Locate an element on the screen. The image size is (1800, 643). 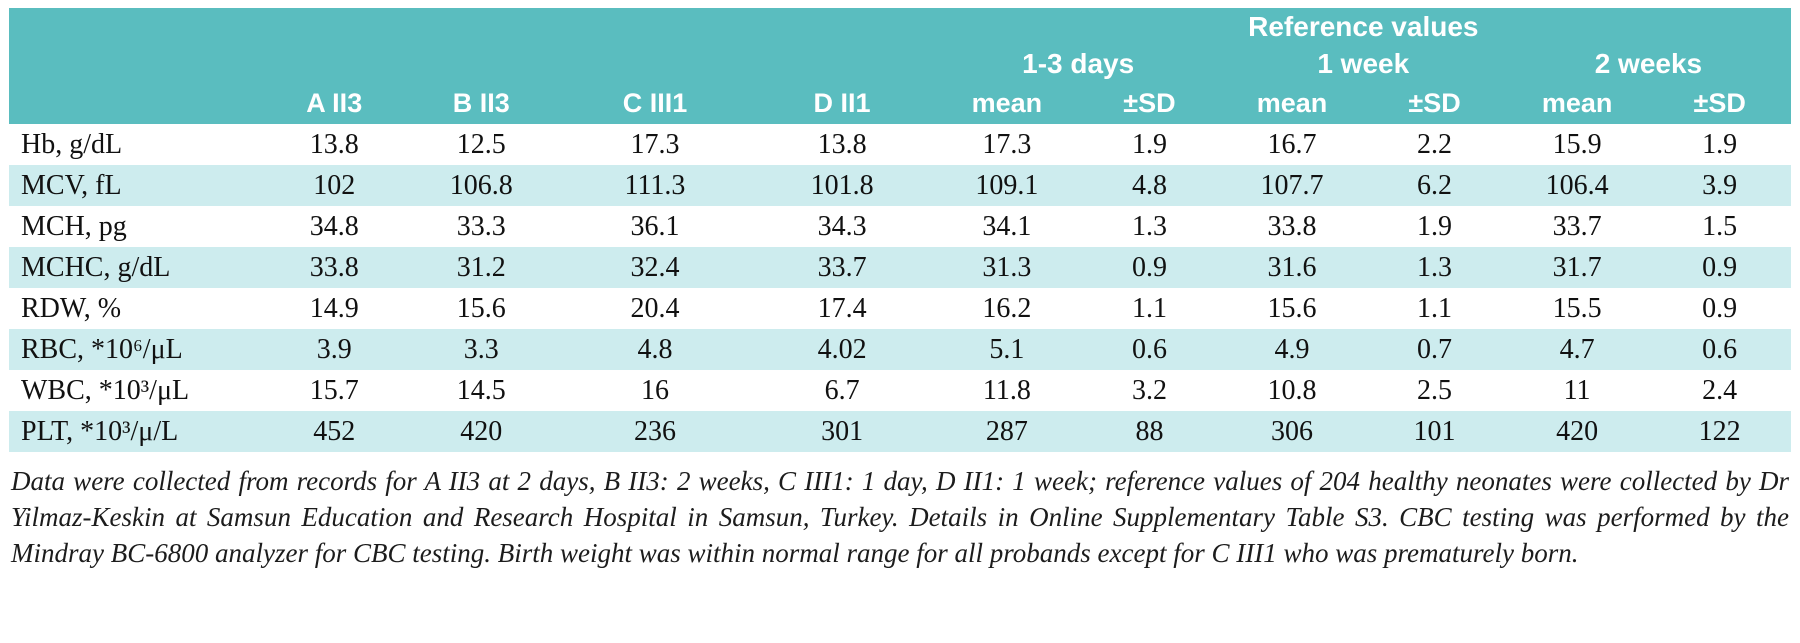
table-cell: 31.2 is located at coordinates (481, 267).